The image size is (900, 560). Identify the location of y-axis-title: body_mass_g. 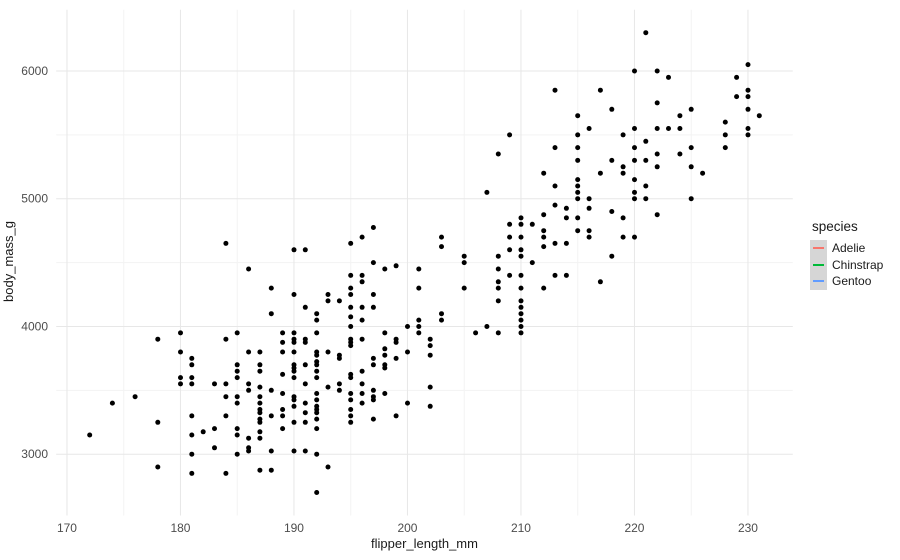
(8, 262).